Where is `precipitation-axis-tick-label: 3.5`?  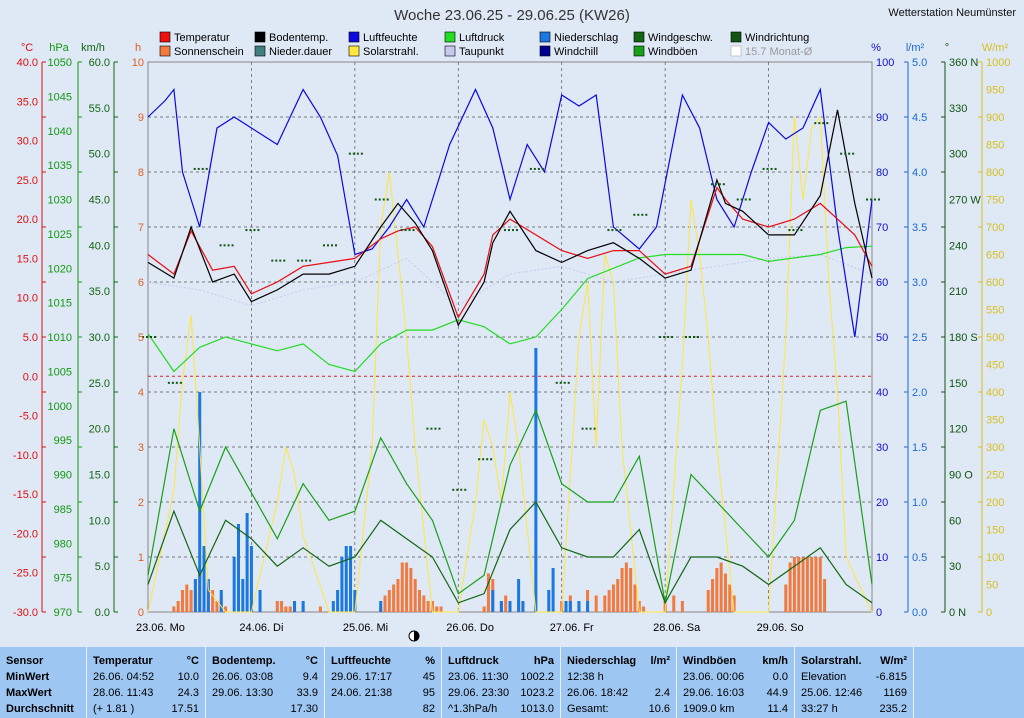
precipitation-axis-tick-label: 3.5 is located at coordinates (919, 228).